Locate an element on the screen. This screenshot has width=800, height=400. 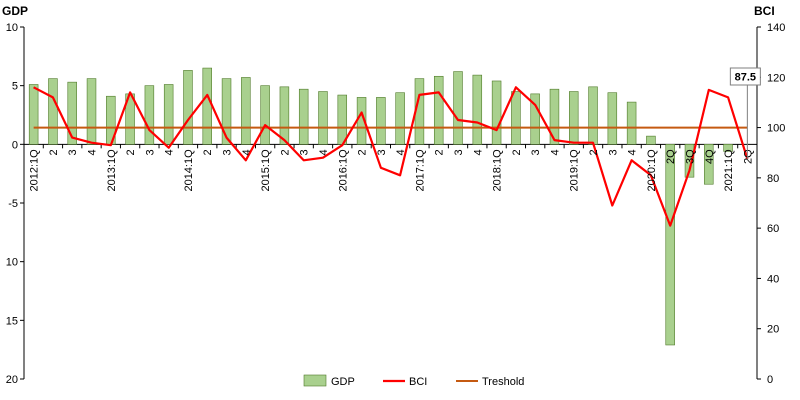
x-tick-label: 2015:1Q is located at coordinates (266, 170).